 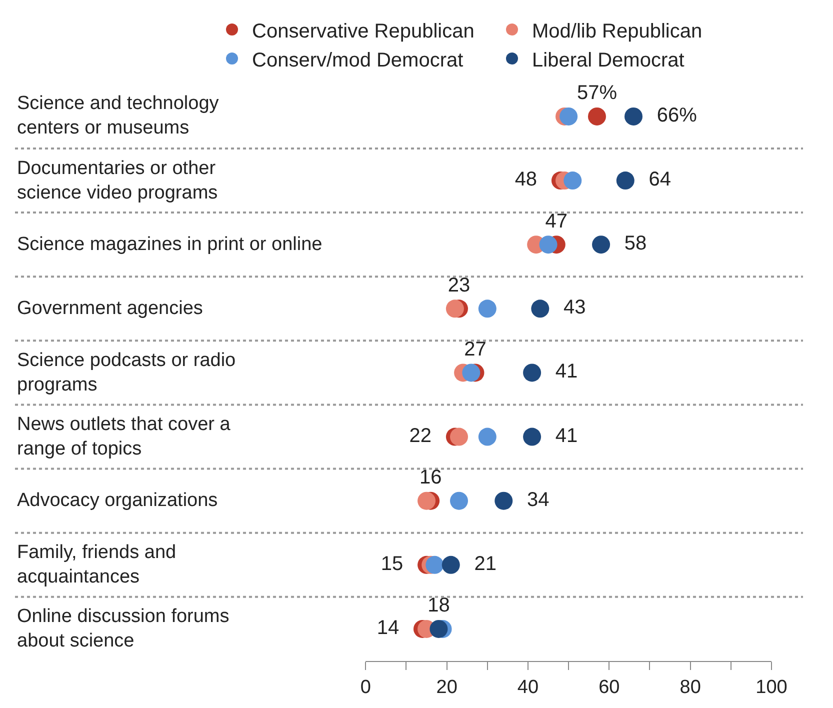 What do you see at coordinates (388, 627) in the screenshot?
I see `data-label: 14` at bounding box center [388, 627].